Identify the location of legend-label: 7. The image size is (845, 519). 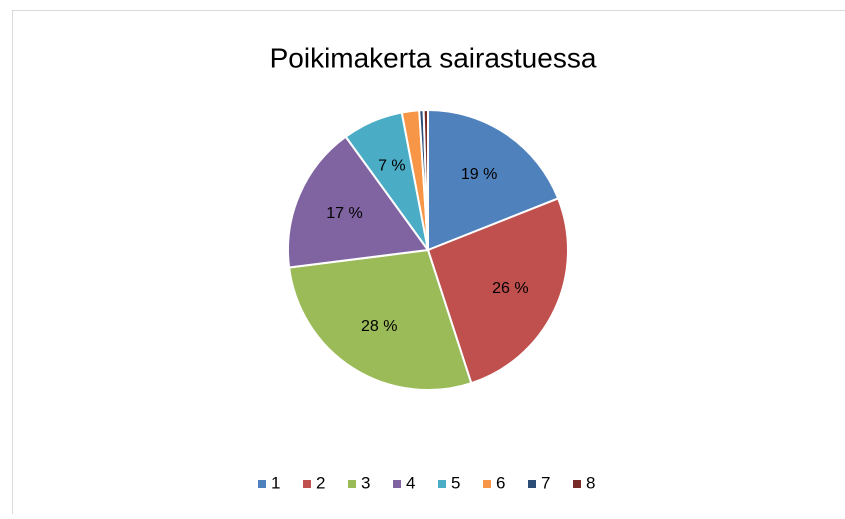
(545, 482).